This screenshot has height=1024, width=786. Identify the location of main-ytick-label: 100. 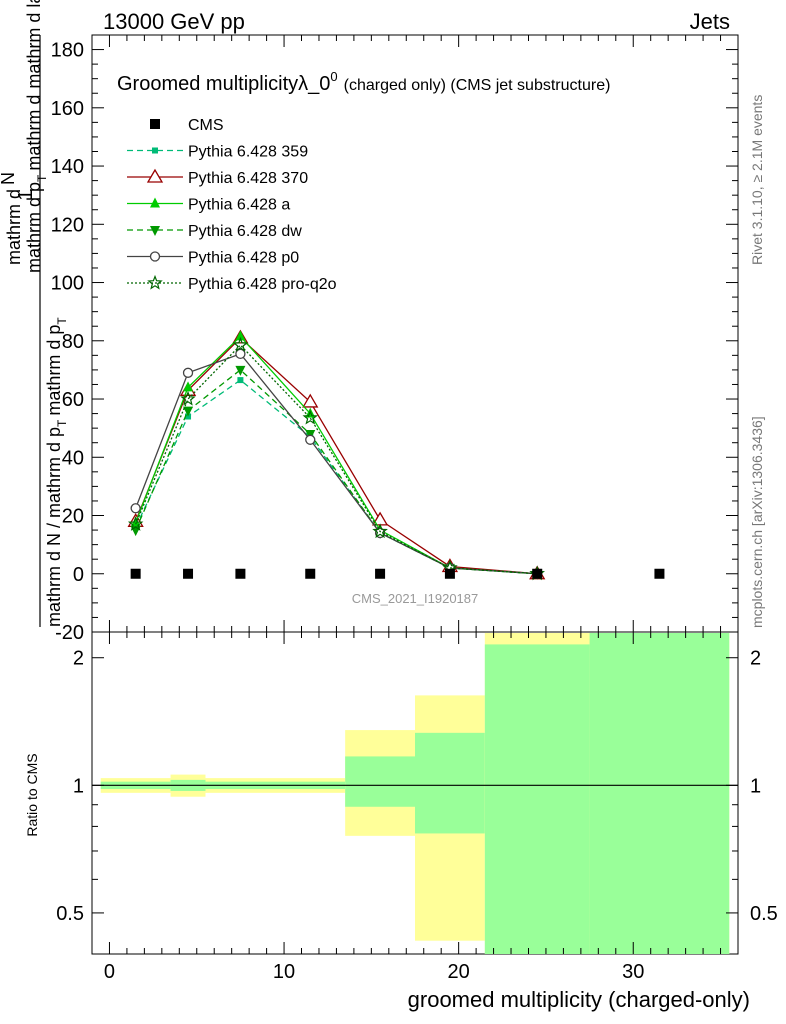
(67, 284).